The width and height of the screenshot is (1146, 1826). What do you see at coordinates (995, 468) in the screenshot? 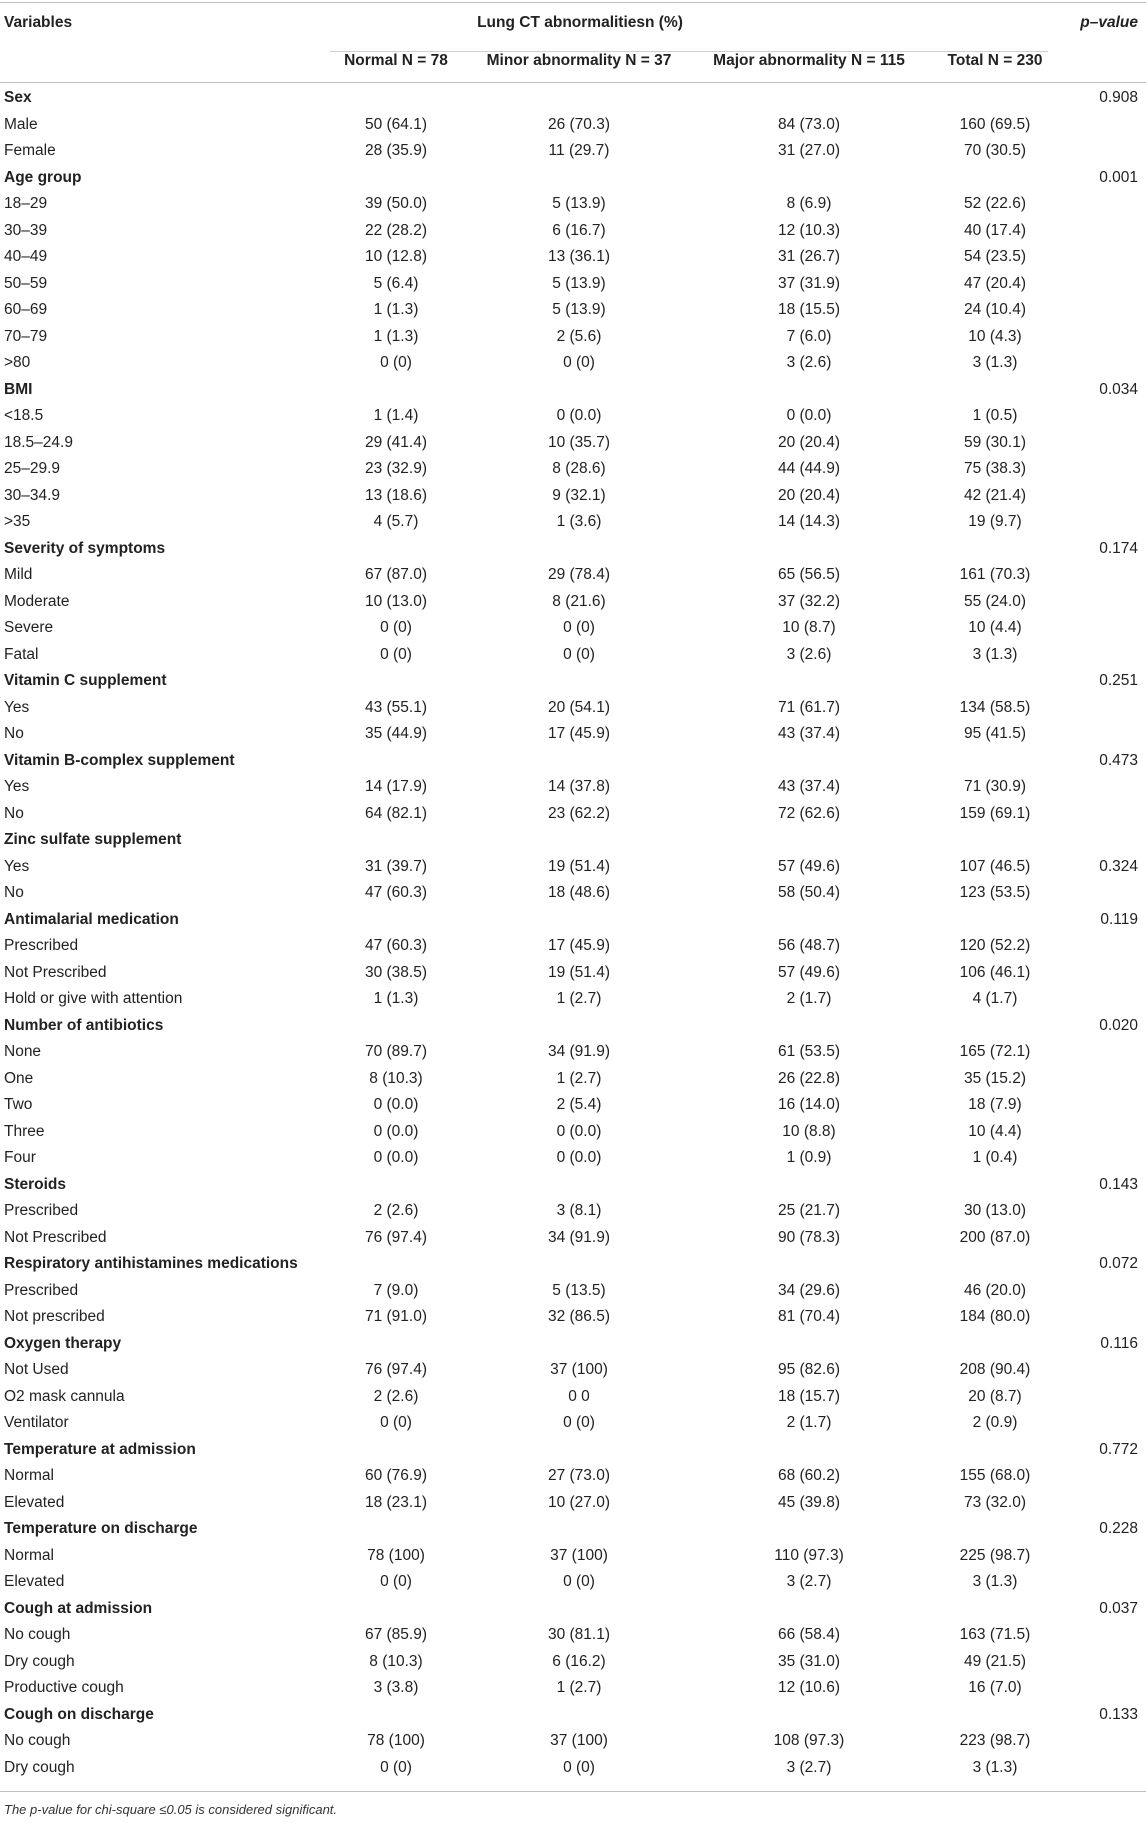
I see `cell-total: 75 (38.3)` at bounding box center [995, 468].